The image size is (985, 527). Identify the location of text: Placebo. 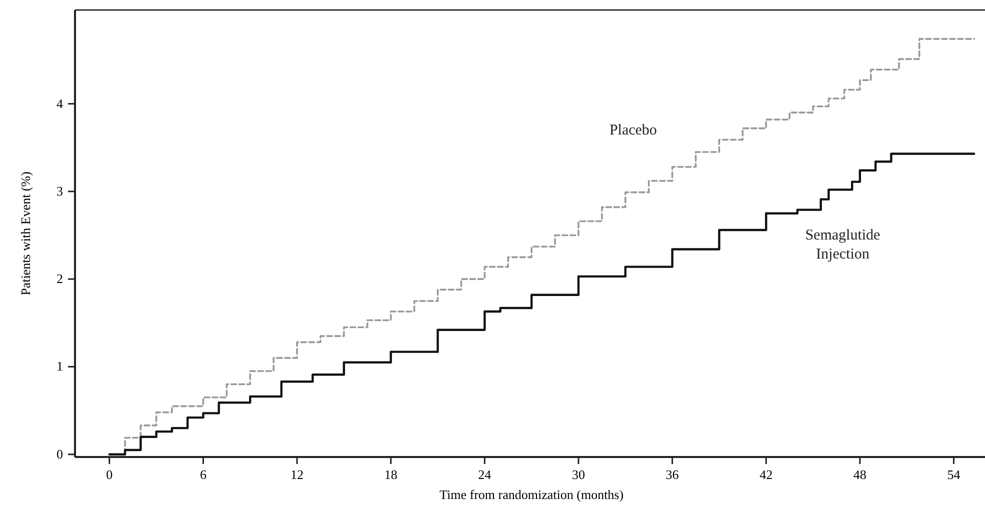
(633, 130).